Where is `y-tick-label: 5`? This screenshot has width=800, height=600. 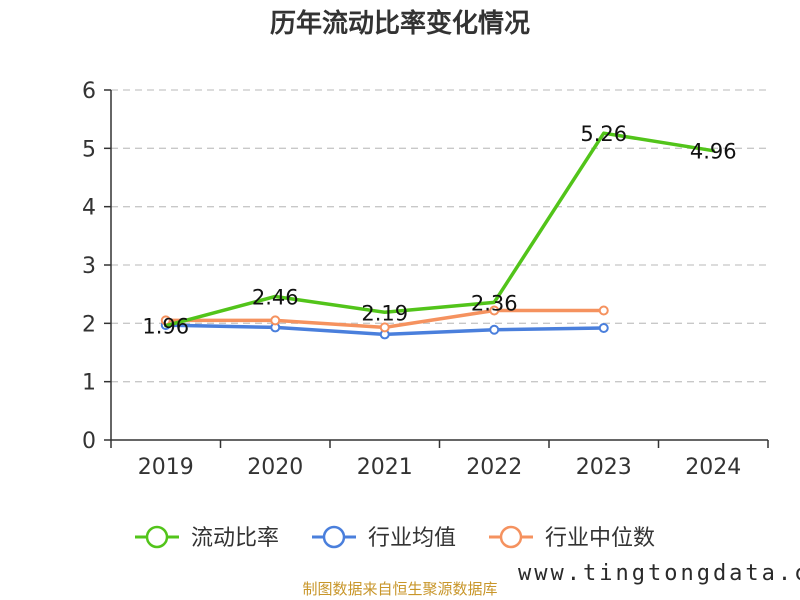 y-tick-label: 5 is located at coordinates (89, 149).